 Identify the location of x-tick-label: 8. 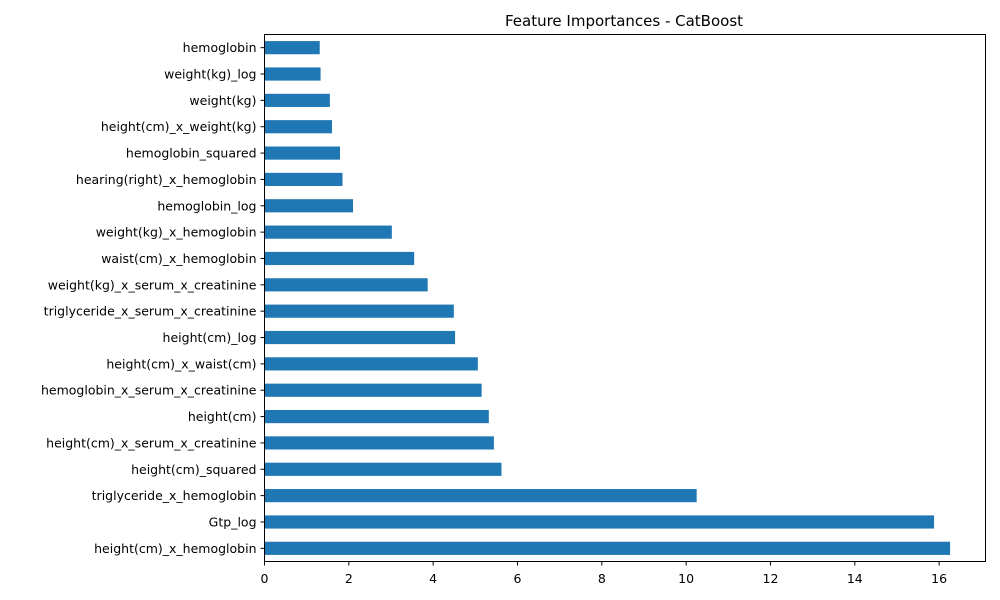
(602, 578).